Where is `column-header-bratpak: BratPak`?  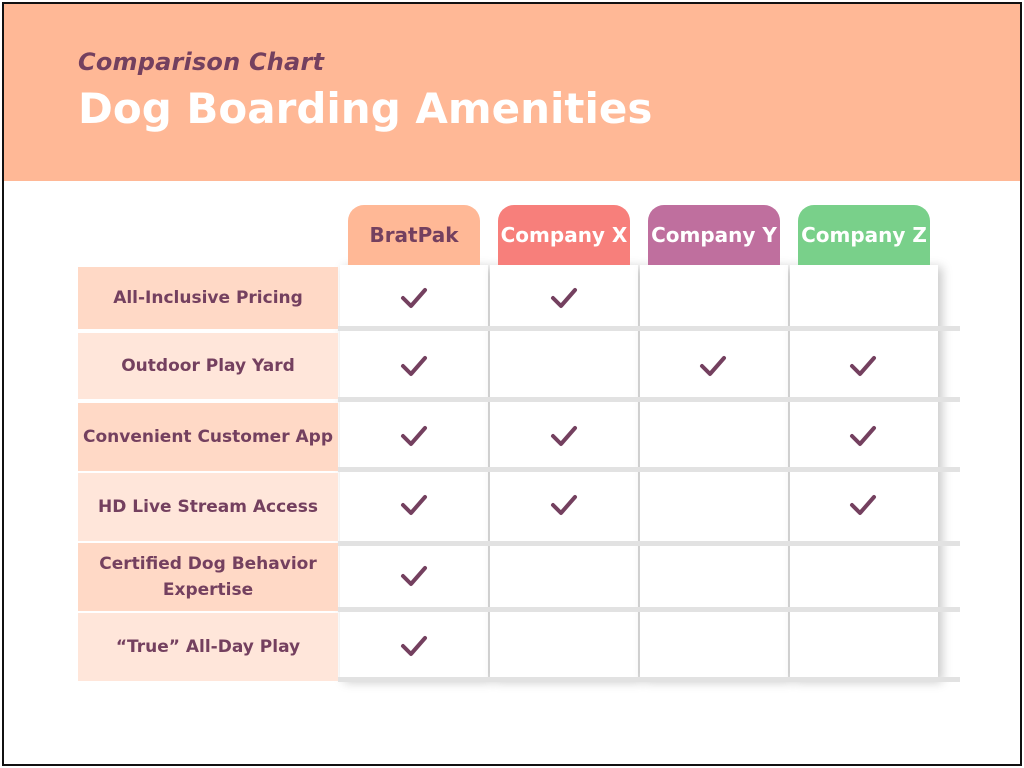
column-header-bratpak: BratPak is located at coordinates (414, 235).